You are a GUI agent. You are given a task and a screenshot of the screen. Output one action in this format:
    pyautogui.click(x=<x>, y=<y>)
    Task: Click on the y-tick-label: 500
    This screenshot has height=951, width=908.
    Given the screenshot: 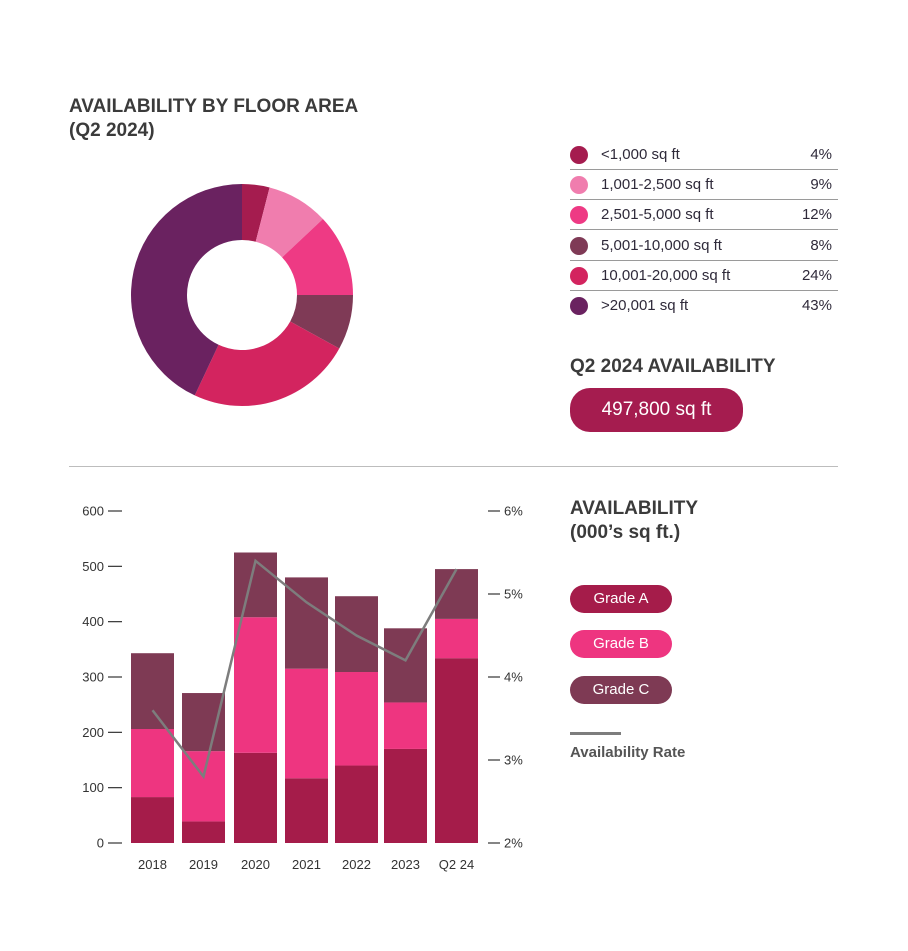 What is the action you would take?
    pyautogui.click(x=93, y=566)
    